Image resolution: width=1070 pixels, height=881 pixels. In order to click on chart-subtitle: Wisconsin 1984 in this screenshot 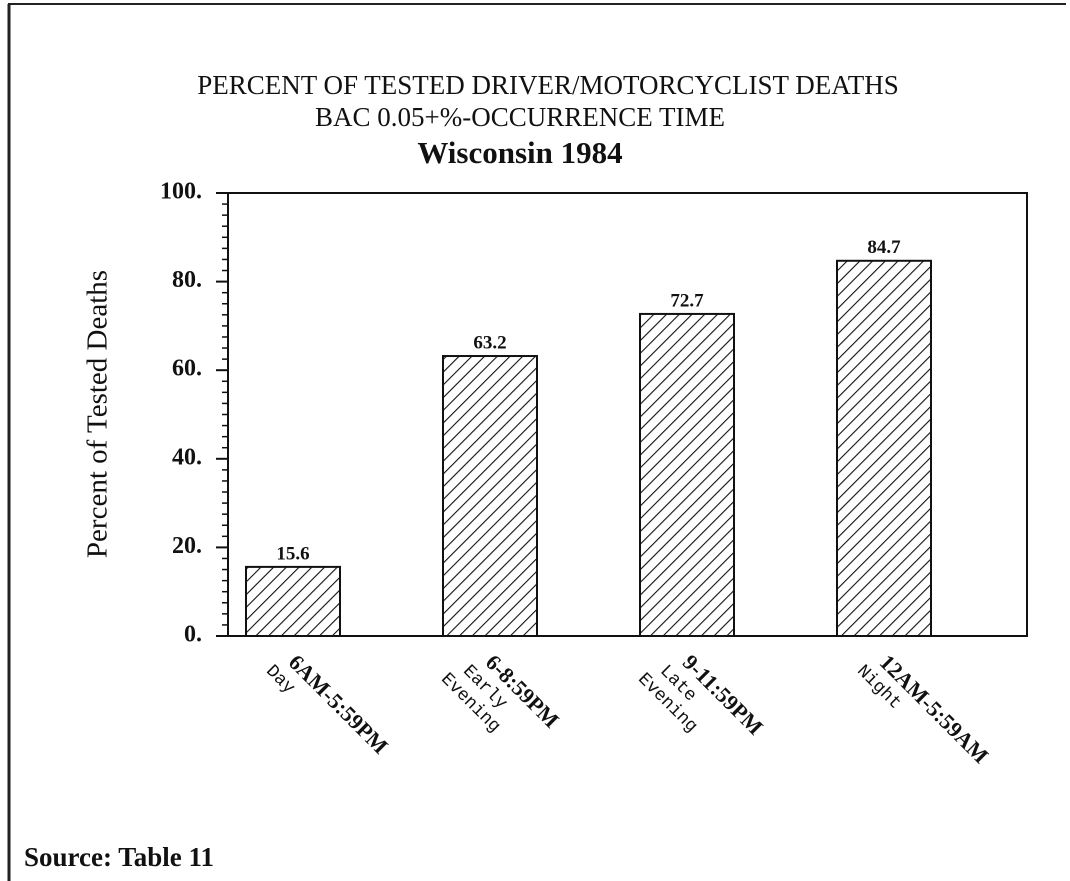, I will do `click(519, 152)`.